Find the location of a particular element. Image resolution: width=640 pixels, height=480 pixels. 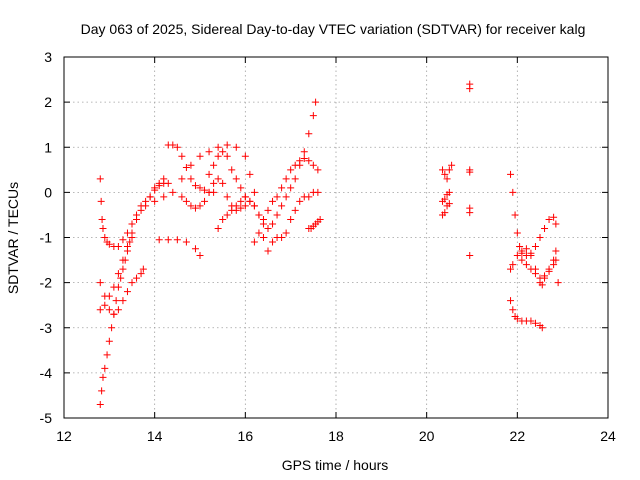

x-axis-label: GPS time / hours is located at coordinates (335, 465).